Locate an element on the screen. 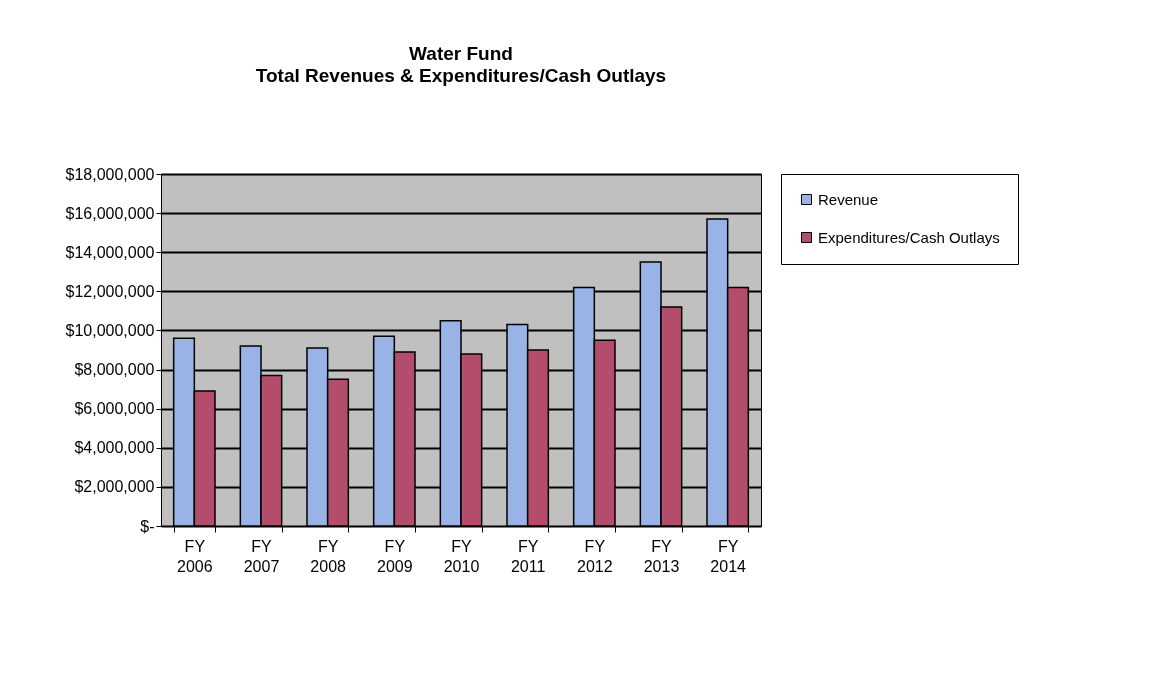  y-tick-label: $4,000,000 is located at coordinates (114, 448).